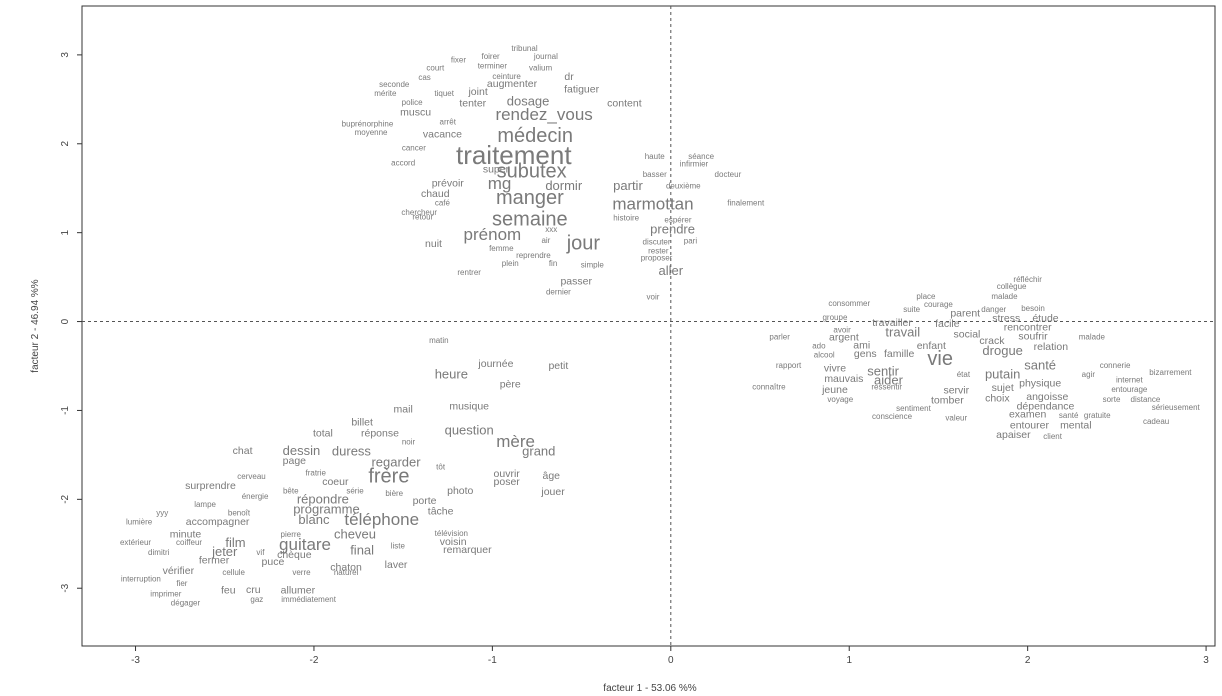  Describe the element at coordinates (626, 218) in the screenshot. I see `word-label: histoire` at that location.